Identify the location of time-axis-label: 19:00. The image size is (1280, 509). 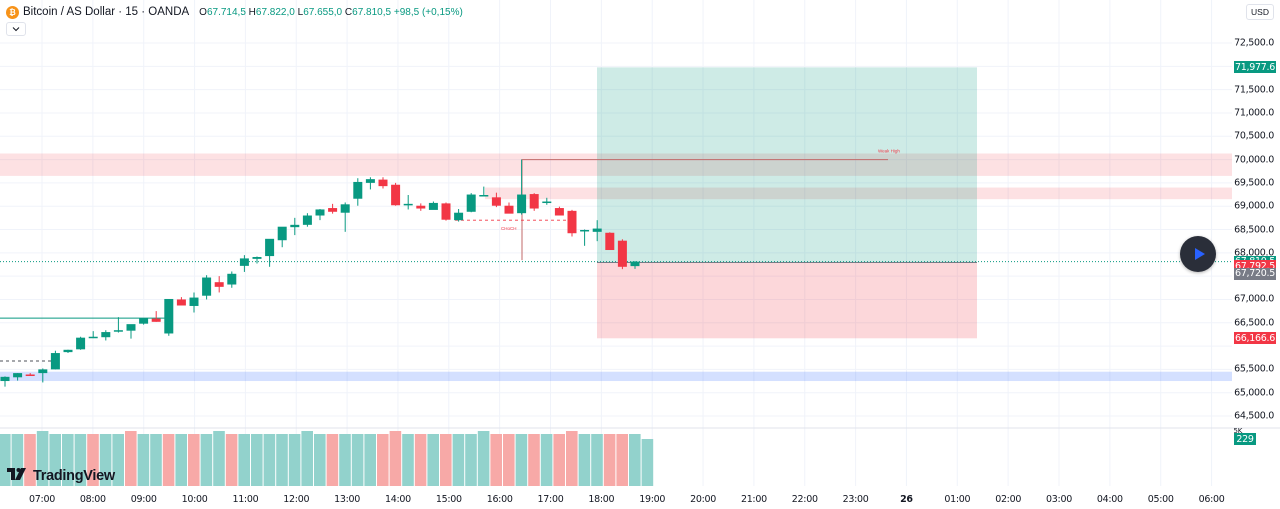
(652, 499).